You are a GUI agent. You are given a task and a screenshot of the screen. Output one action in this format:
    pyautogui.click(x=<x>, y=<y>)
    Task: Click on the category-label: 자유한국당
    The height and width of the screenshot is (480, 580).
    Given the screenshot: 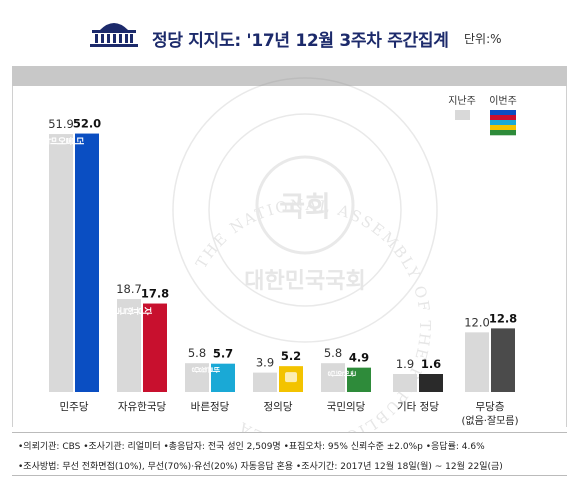 What is the action you would take?
    pyautogui.click(x=142, y=407)
    